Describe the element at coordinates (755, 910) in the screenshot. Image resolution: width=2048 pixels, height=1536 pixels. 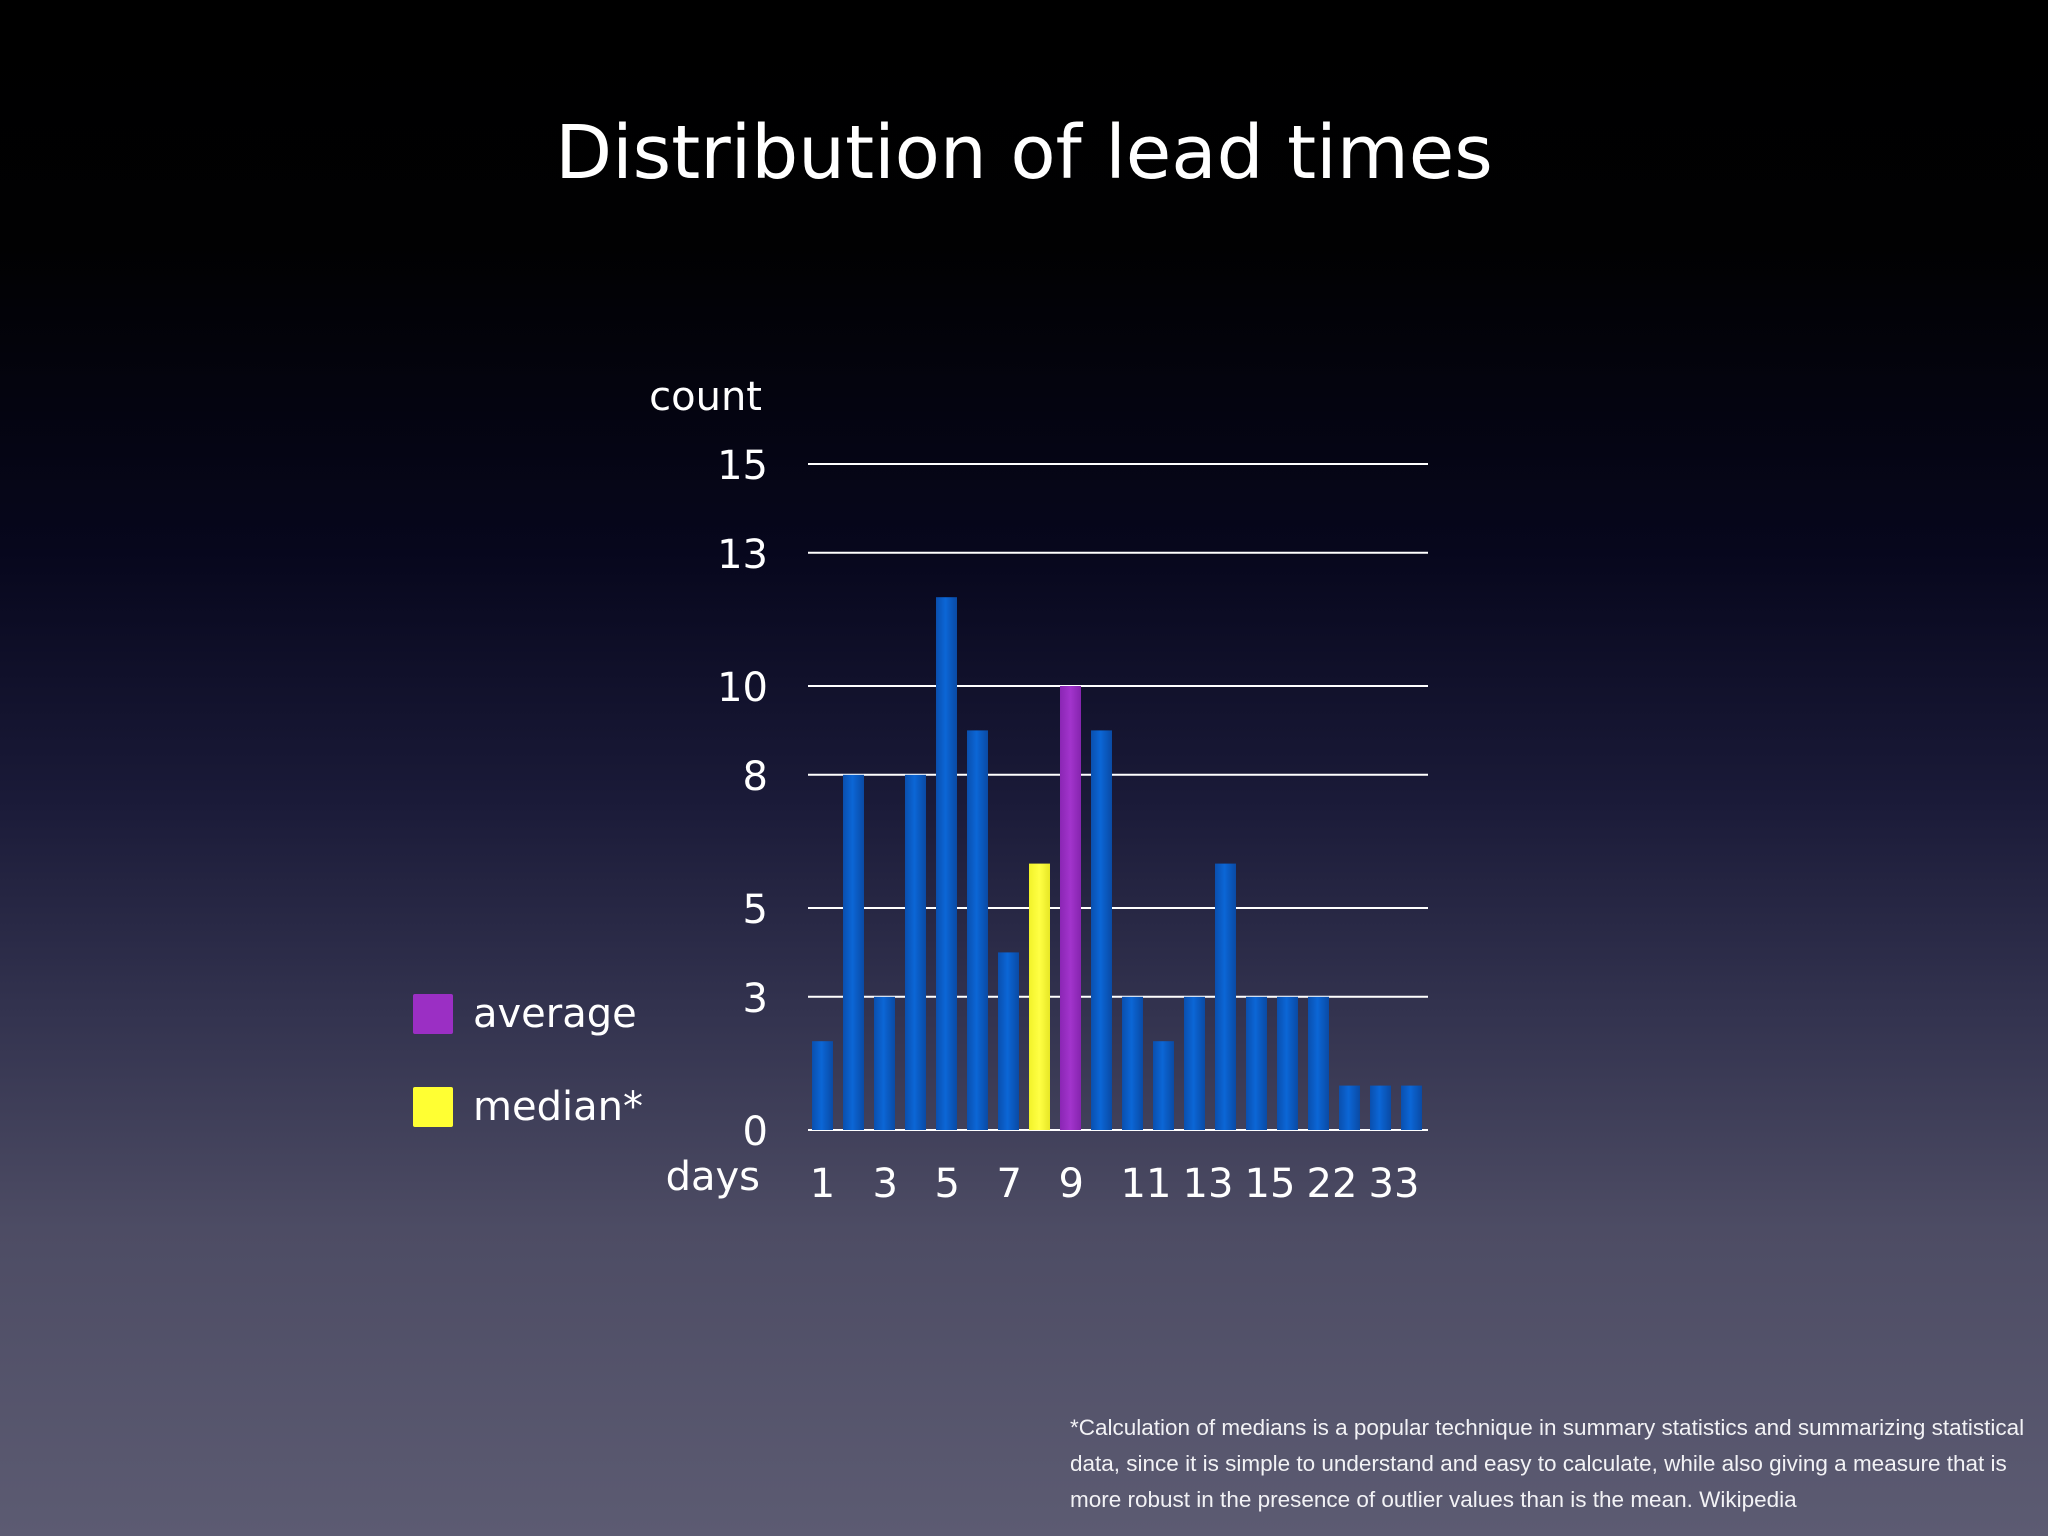
I see `y-tick-label: 5` at that location.